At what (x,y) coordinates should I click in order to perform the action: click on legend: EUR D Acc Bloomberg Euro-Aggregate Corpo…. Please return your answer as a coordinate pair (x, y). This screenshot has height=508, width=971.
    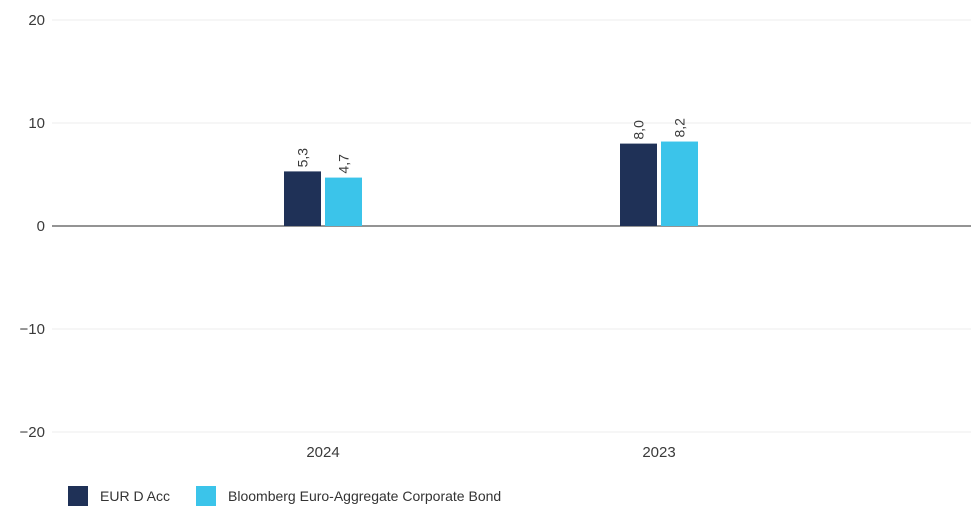
    Looking at the image, I should click on (297, 496).